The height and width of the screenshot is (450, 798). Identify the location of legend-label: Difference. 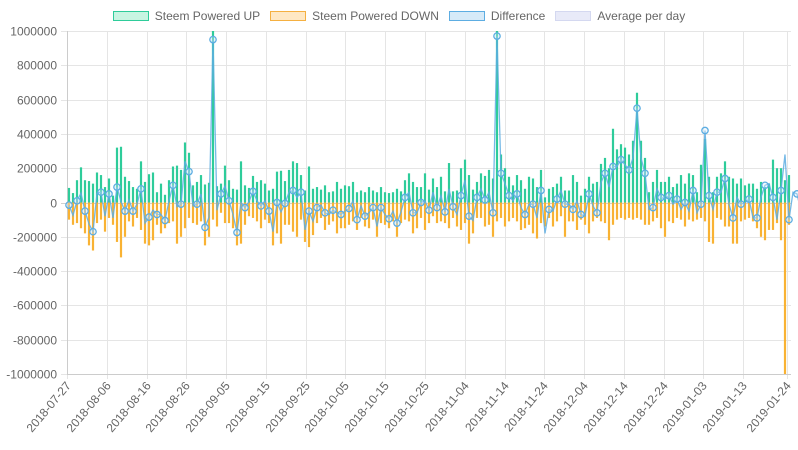
(518, 16).